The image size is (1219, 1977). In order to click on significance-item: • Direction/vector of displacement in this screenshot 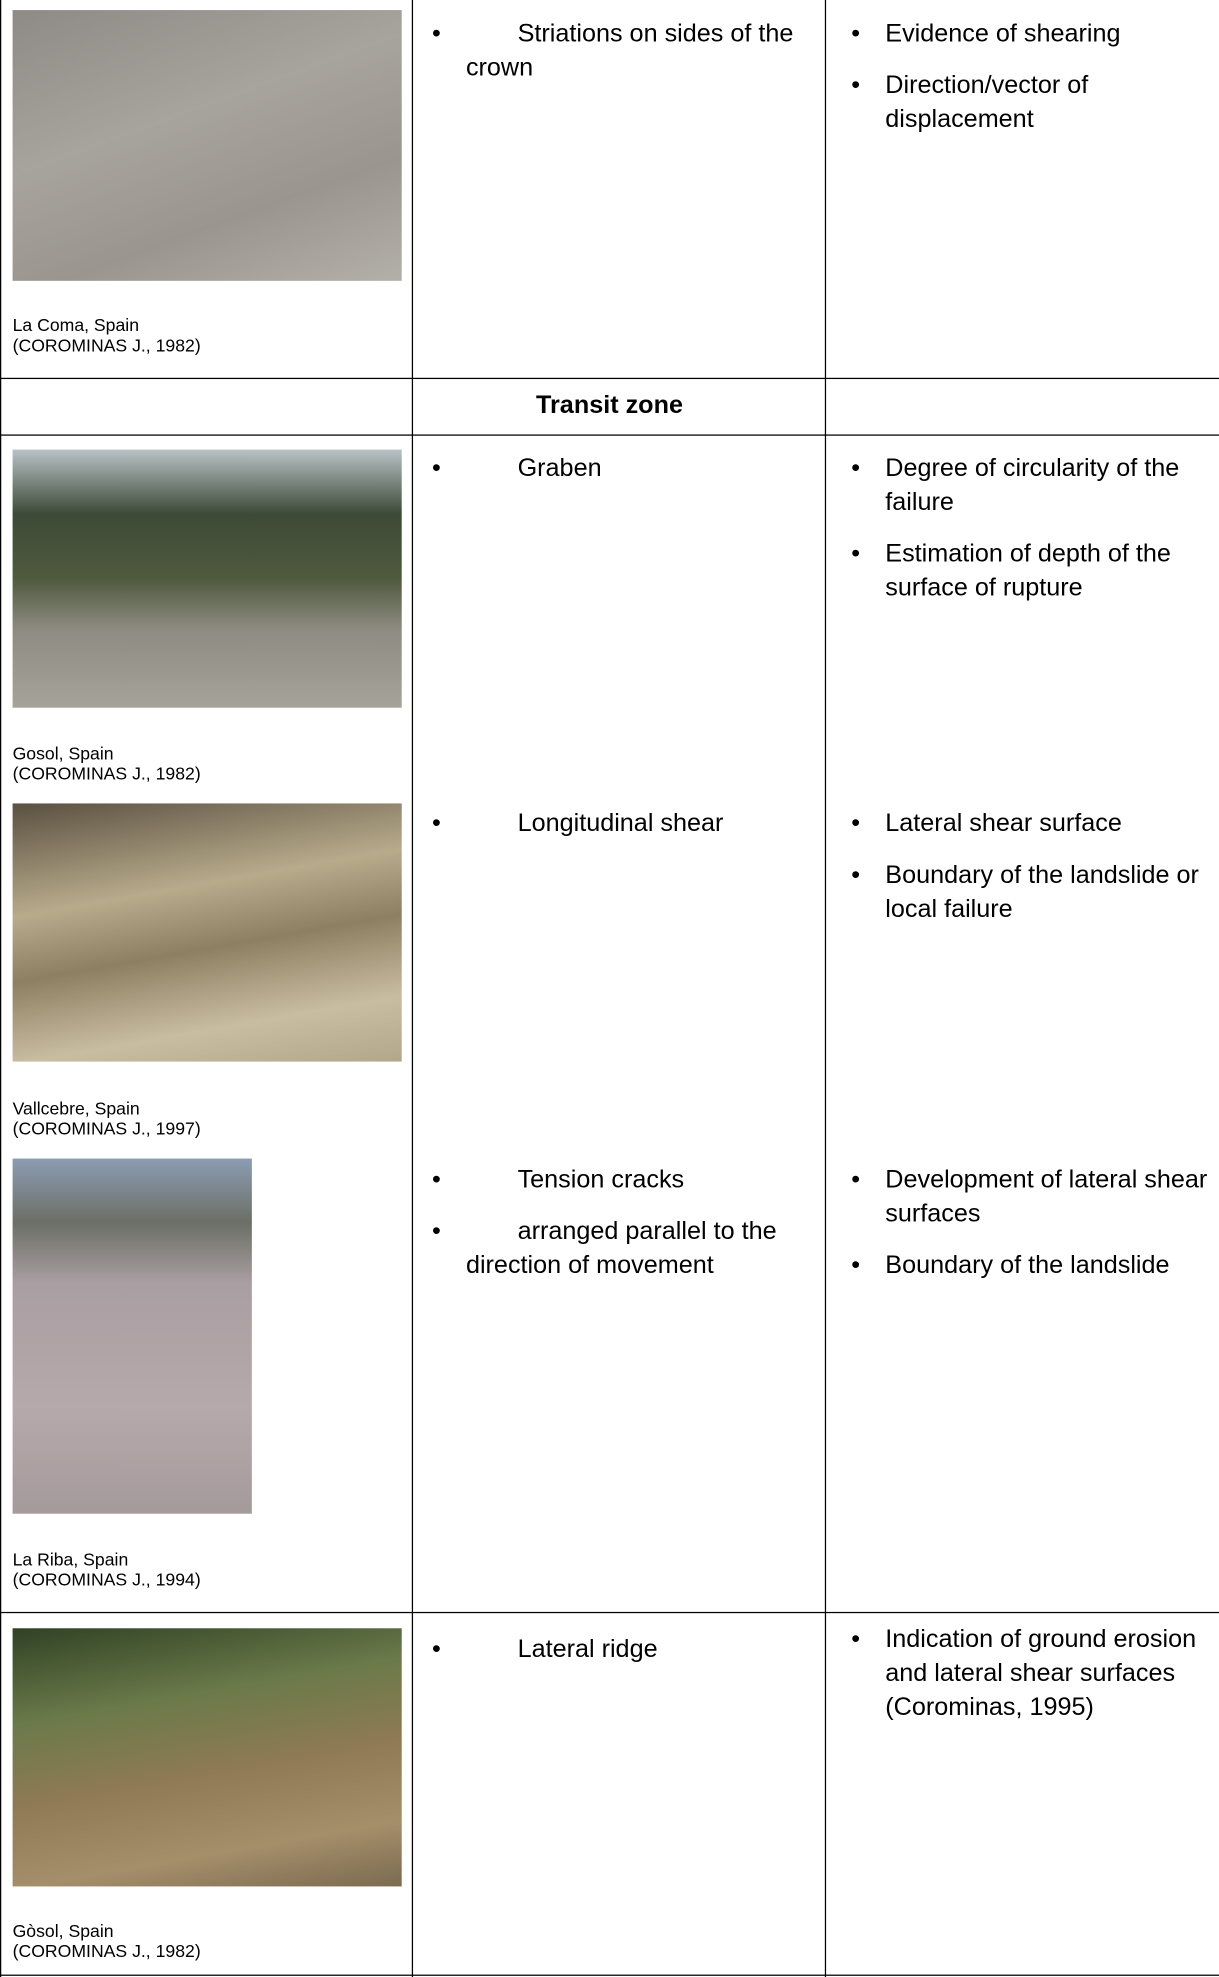, I will do `click(1033, 103)`.